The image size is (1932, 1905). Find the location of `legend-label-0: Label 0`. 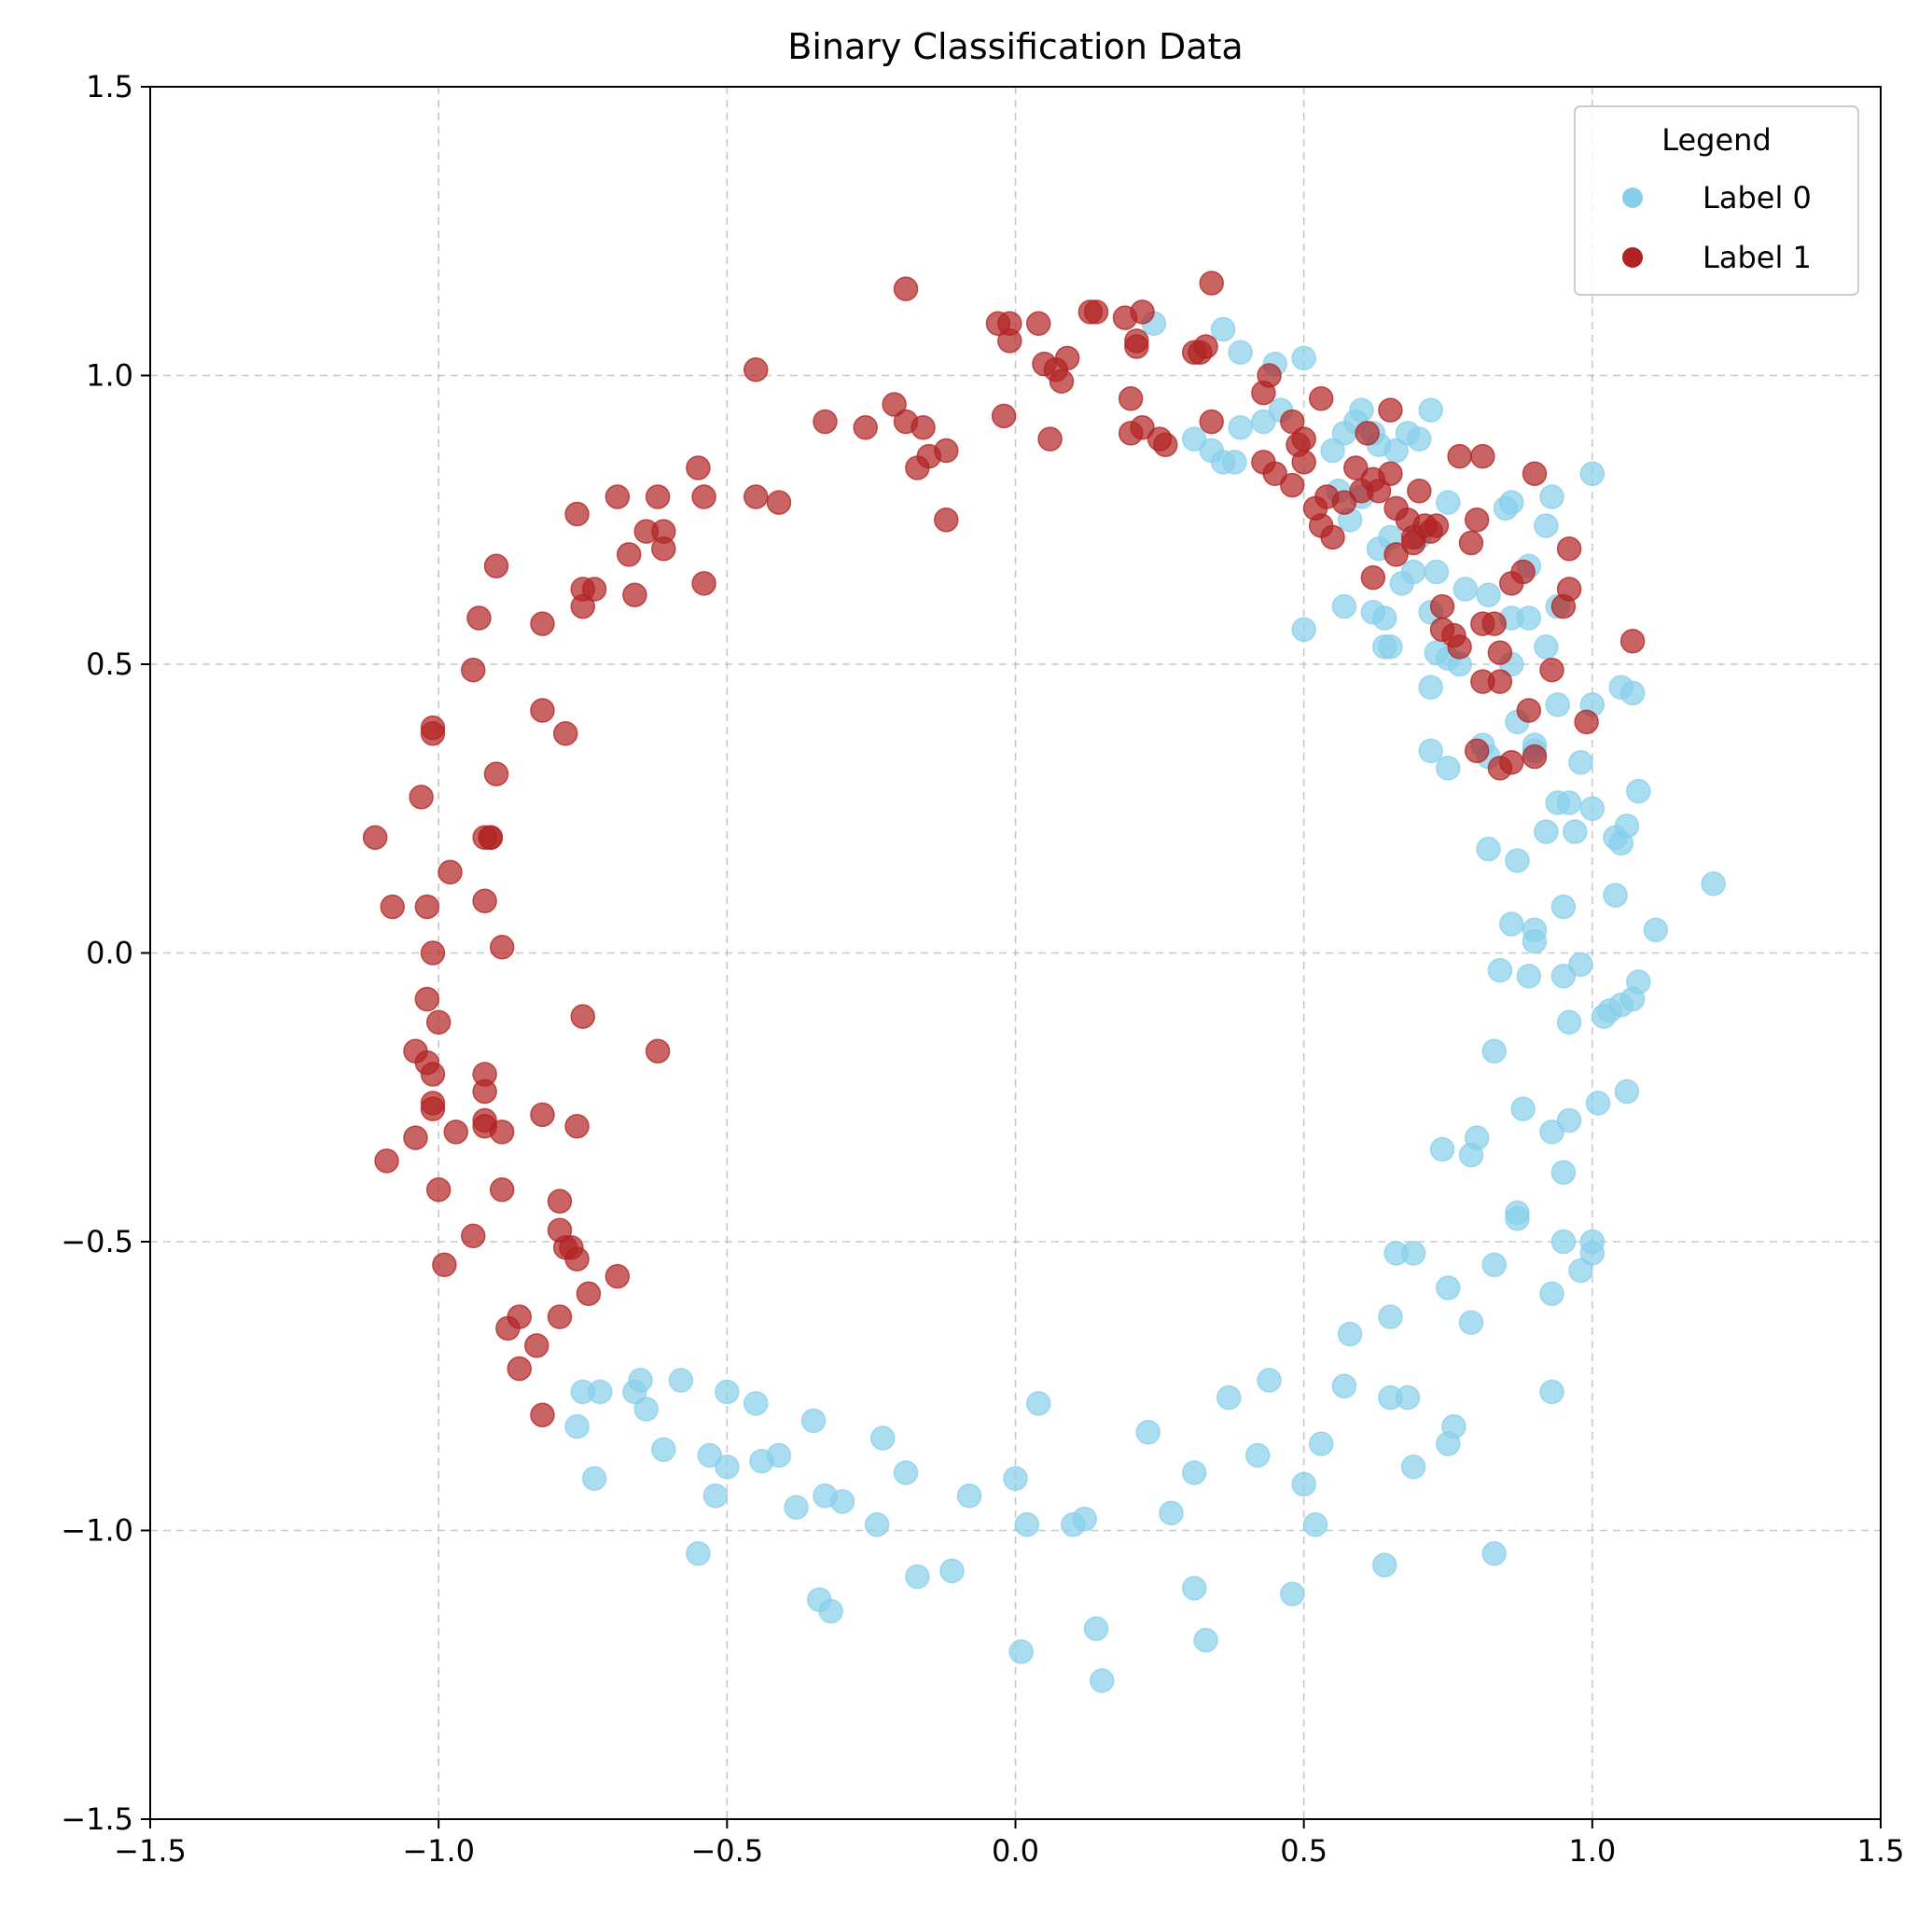

legend-label-0: Label 0 is located at coordinates (1758, 198).